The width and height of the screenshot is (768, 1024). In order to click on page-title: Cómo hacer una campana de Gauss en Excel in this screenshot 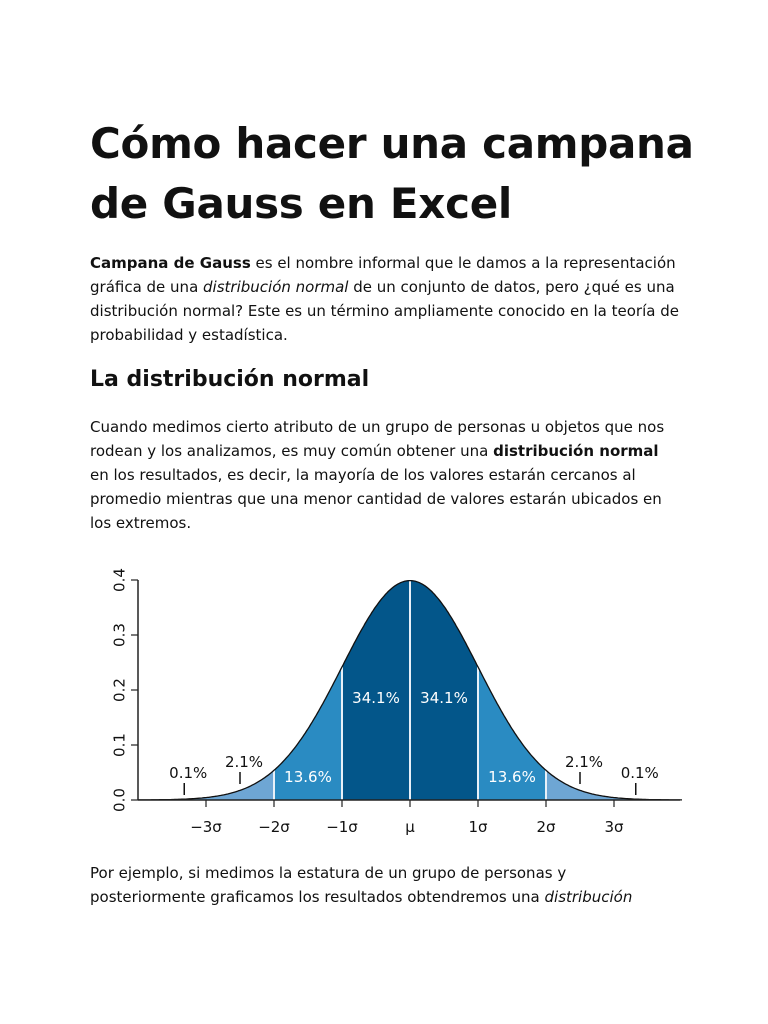, I will do `click(392, 173)`.